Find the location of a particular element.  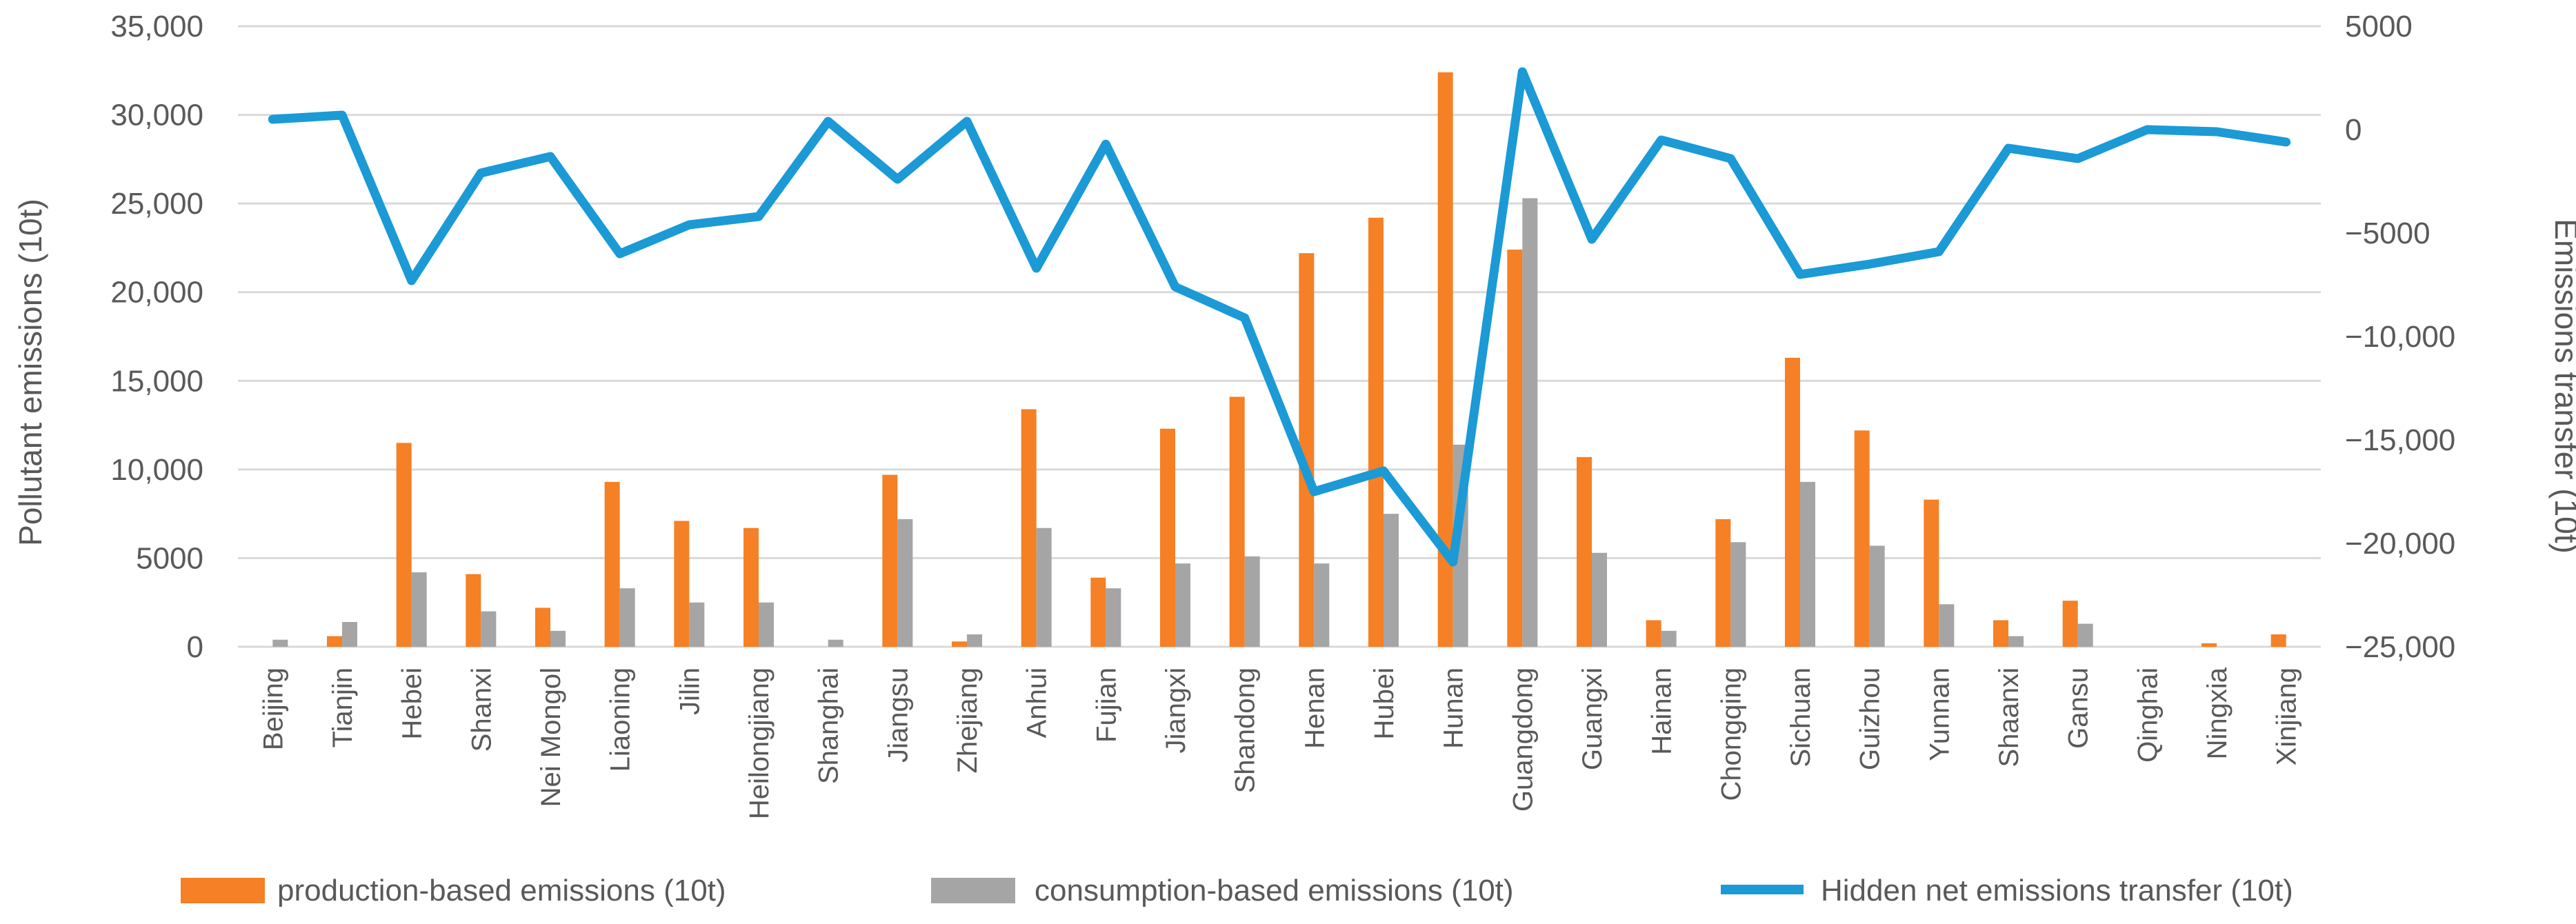

right-tick-label: −10,000 is located at coordinates (2400, 337).